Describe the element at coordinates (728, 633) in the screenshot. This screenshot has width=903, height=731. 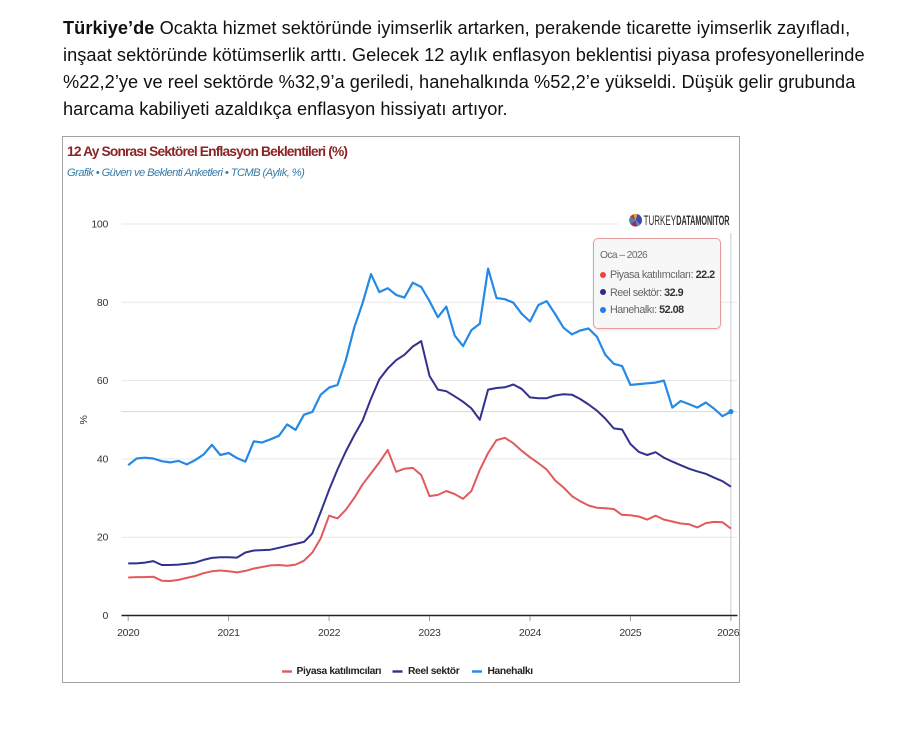
I see `svg-text: 2026` at that location.